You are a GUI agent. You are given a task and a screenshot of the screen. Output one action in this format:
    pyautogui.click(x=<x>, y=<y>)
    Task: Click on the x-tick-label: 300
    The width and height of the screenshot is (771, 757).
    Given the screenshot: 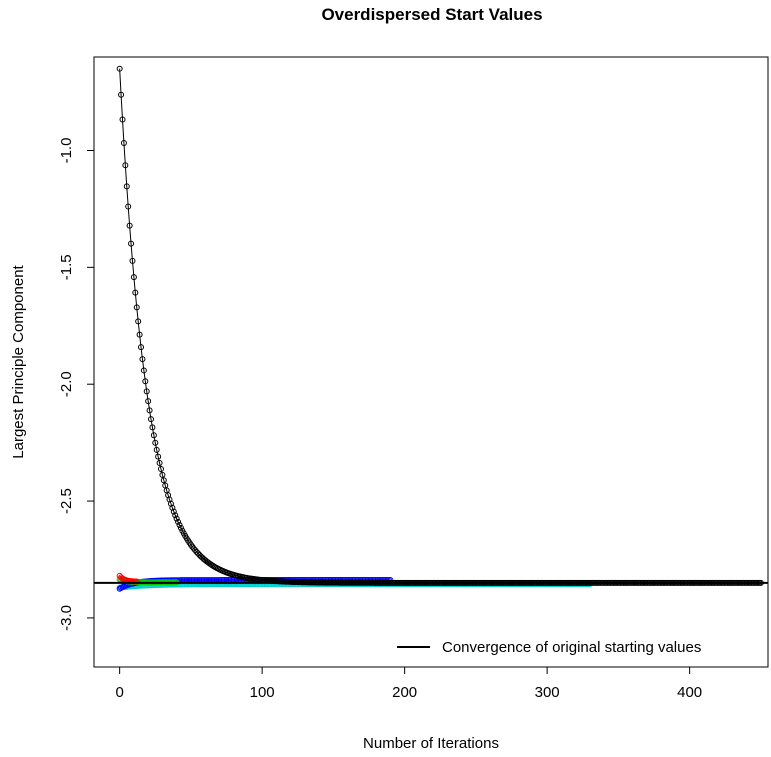 What is the action you would take?
    pyautogui.click(x=547, y=692)
    